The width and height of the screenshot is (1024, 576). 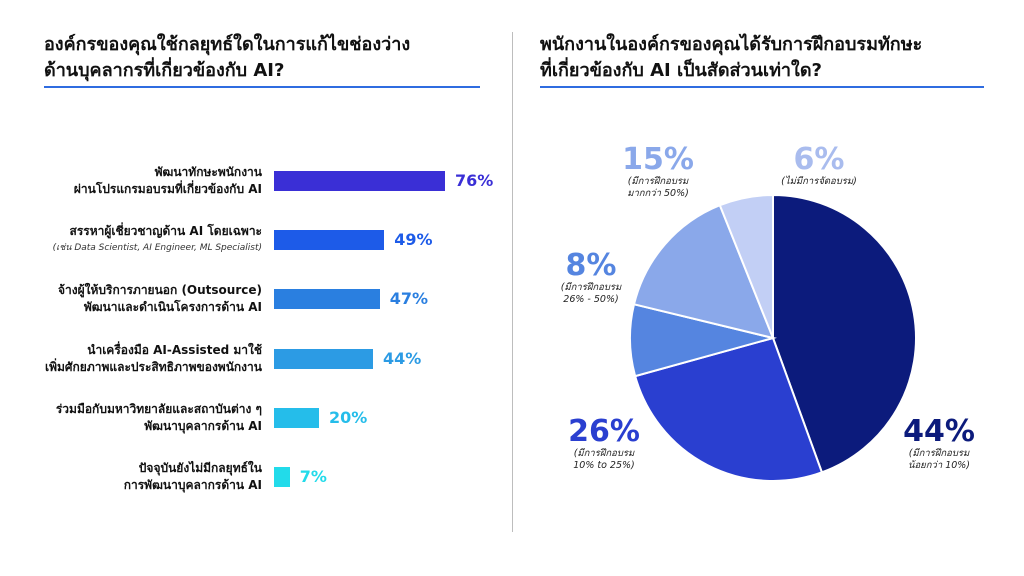 What do you see at coordinates (200, 468) in the screenshot?
I see `bar-category-label-line: ปัจจุบันยังไม่มีกลยุทธ์ใน` at bounding box center [200, 468].